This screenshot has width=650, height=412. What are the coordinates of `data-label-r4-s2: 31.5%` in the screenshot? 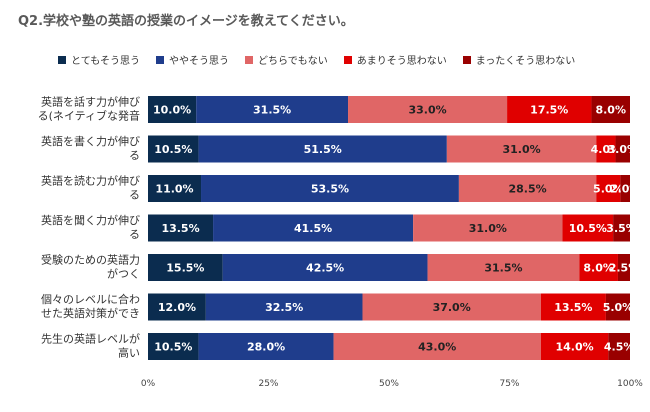 It's located at (503, 268).